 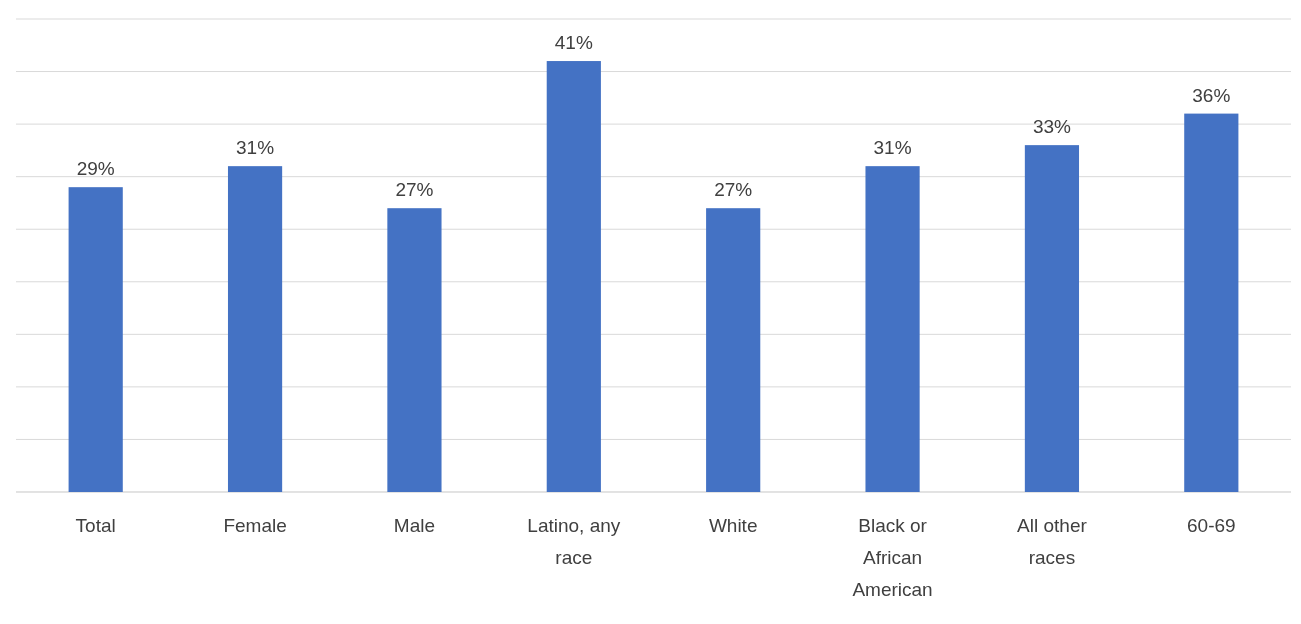 I want to click on x-tick-label: Total, so click(x=95, y=525).